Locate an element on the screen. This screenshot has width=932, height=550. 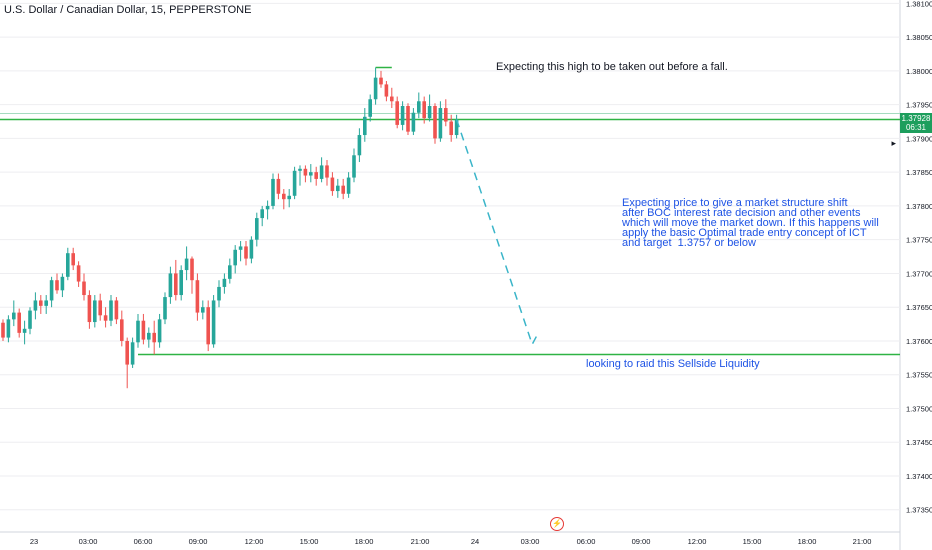
liquidity-note: looking to raid this Sellside Liquidity is located at coordinates (673, 364).